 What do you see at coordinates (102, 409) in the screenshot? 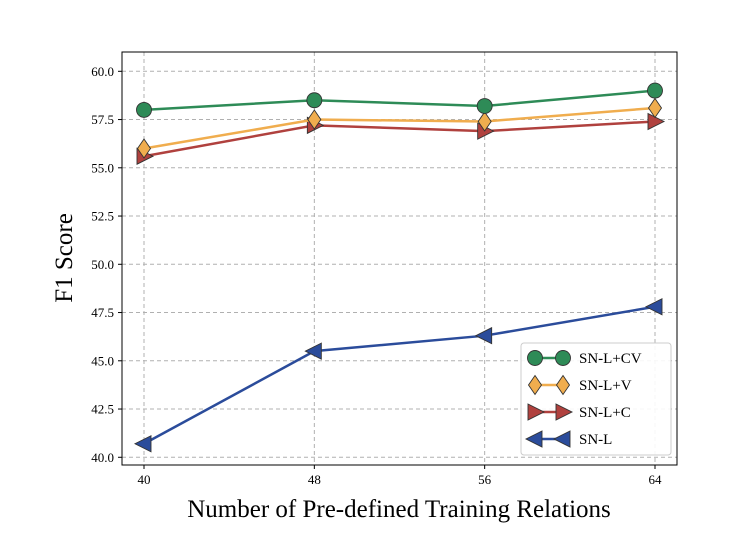
I see `y-tick-label: 42.5` at bounding box center [102, 409].